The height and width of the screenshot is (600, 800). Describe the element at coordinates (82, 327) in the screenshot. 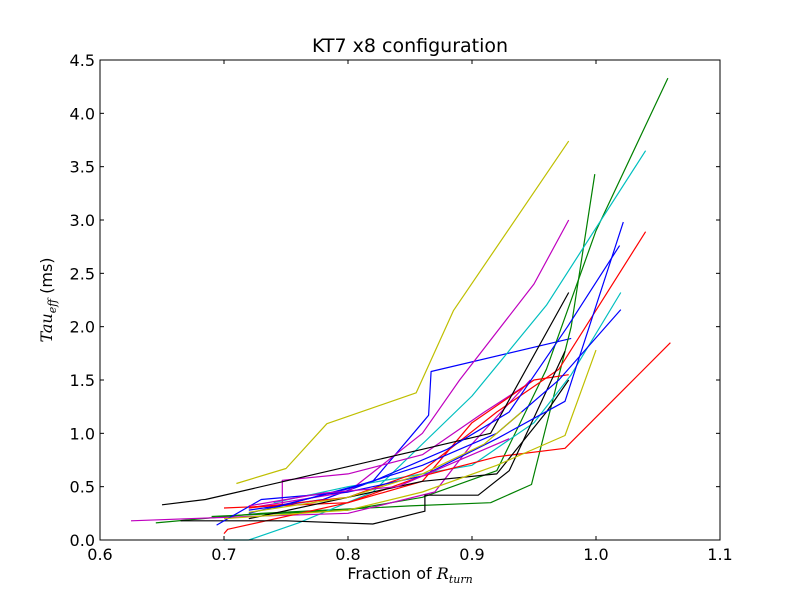

I see `y-tick-label: 2.0` at that location.